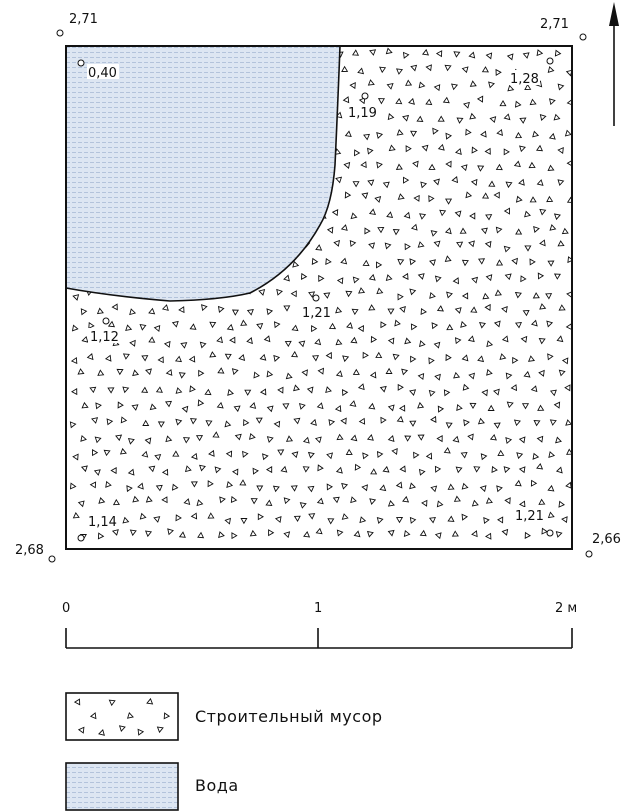 The image size is (627, 811). Describe the element at coordinates (566, 608) in the screenshot. I see `scale-tick-2: 2 м` at that location.